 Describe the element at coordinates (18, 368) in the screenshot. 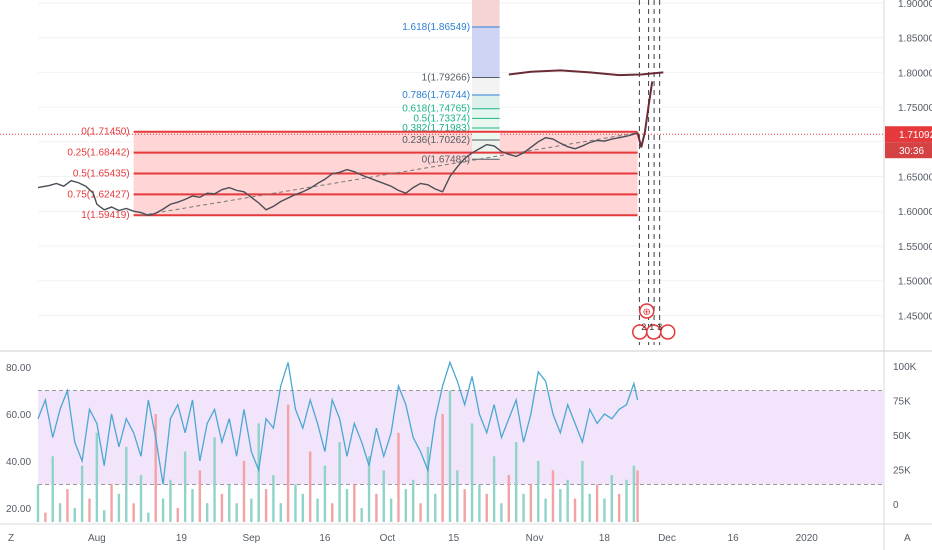

I see `indicator-left-tick: 80.00` at that location.